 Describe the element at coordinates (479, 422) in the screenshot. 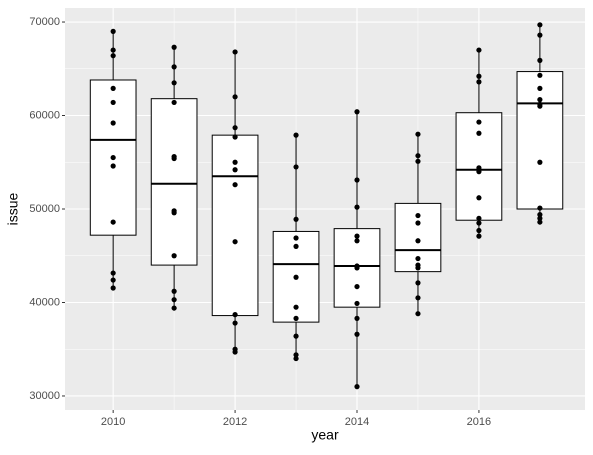

I see `x-tick-label: 2016` at that location.